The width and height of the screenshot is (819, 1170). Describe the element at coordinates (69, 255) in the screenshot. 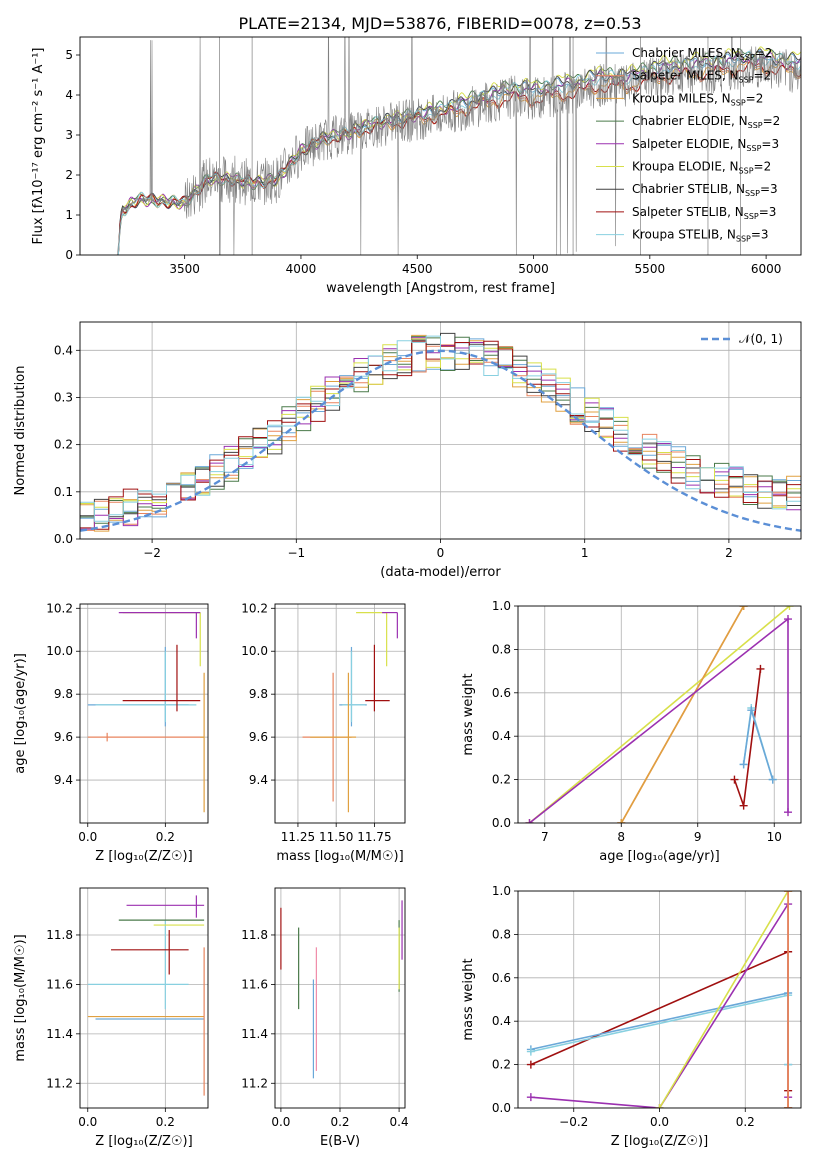

I see `y-tick-label: 0` at that location.